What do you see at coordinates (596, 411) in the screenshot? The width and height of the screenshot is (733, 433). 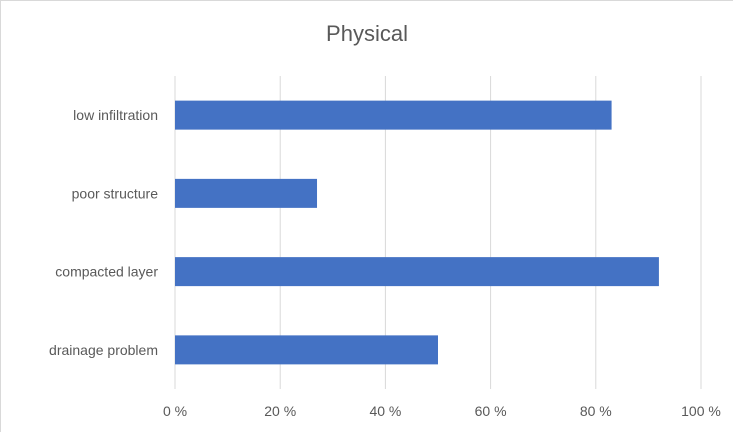 I see `x-tick-label: 80 %` at bounding box center [596, 411].